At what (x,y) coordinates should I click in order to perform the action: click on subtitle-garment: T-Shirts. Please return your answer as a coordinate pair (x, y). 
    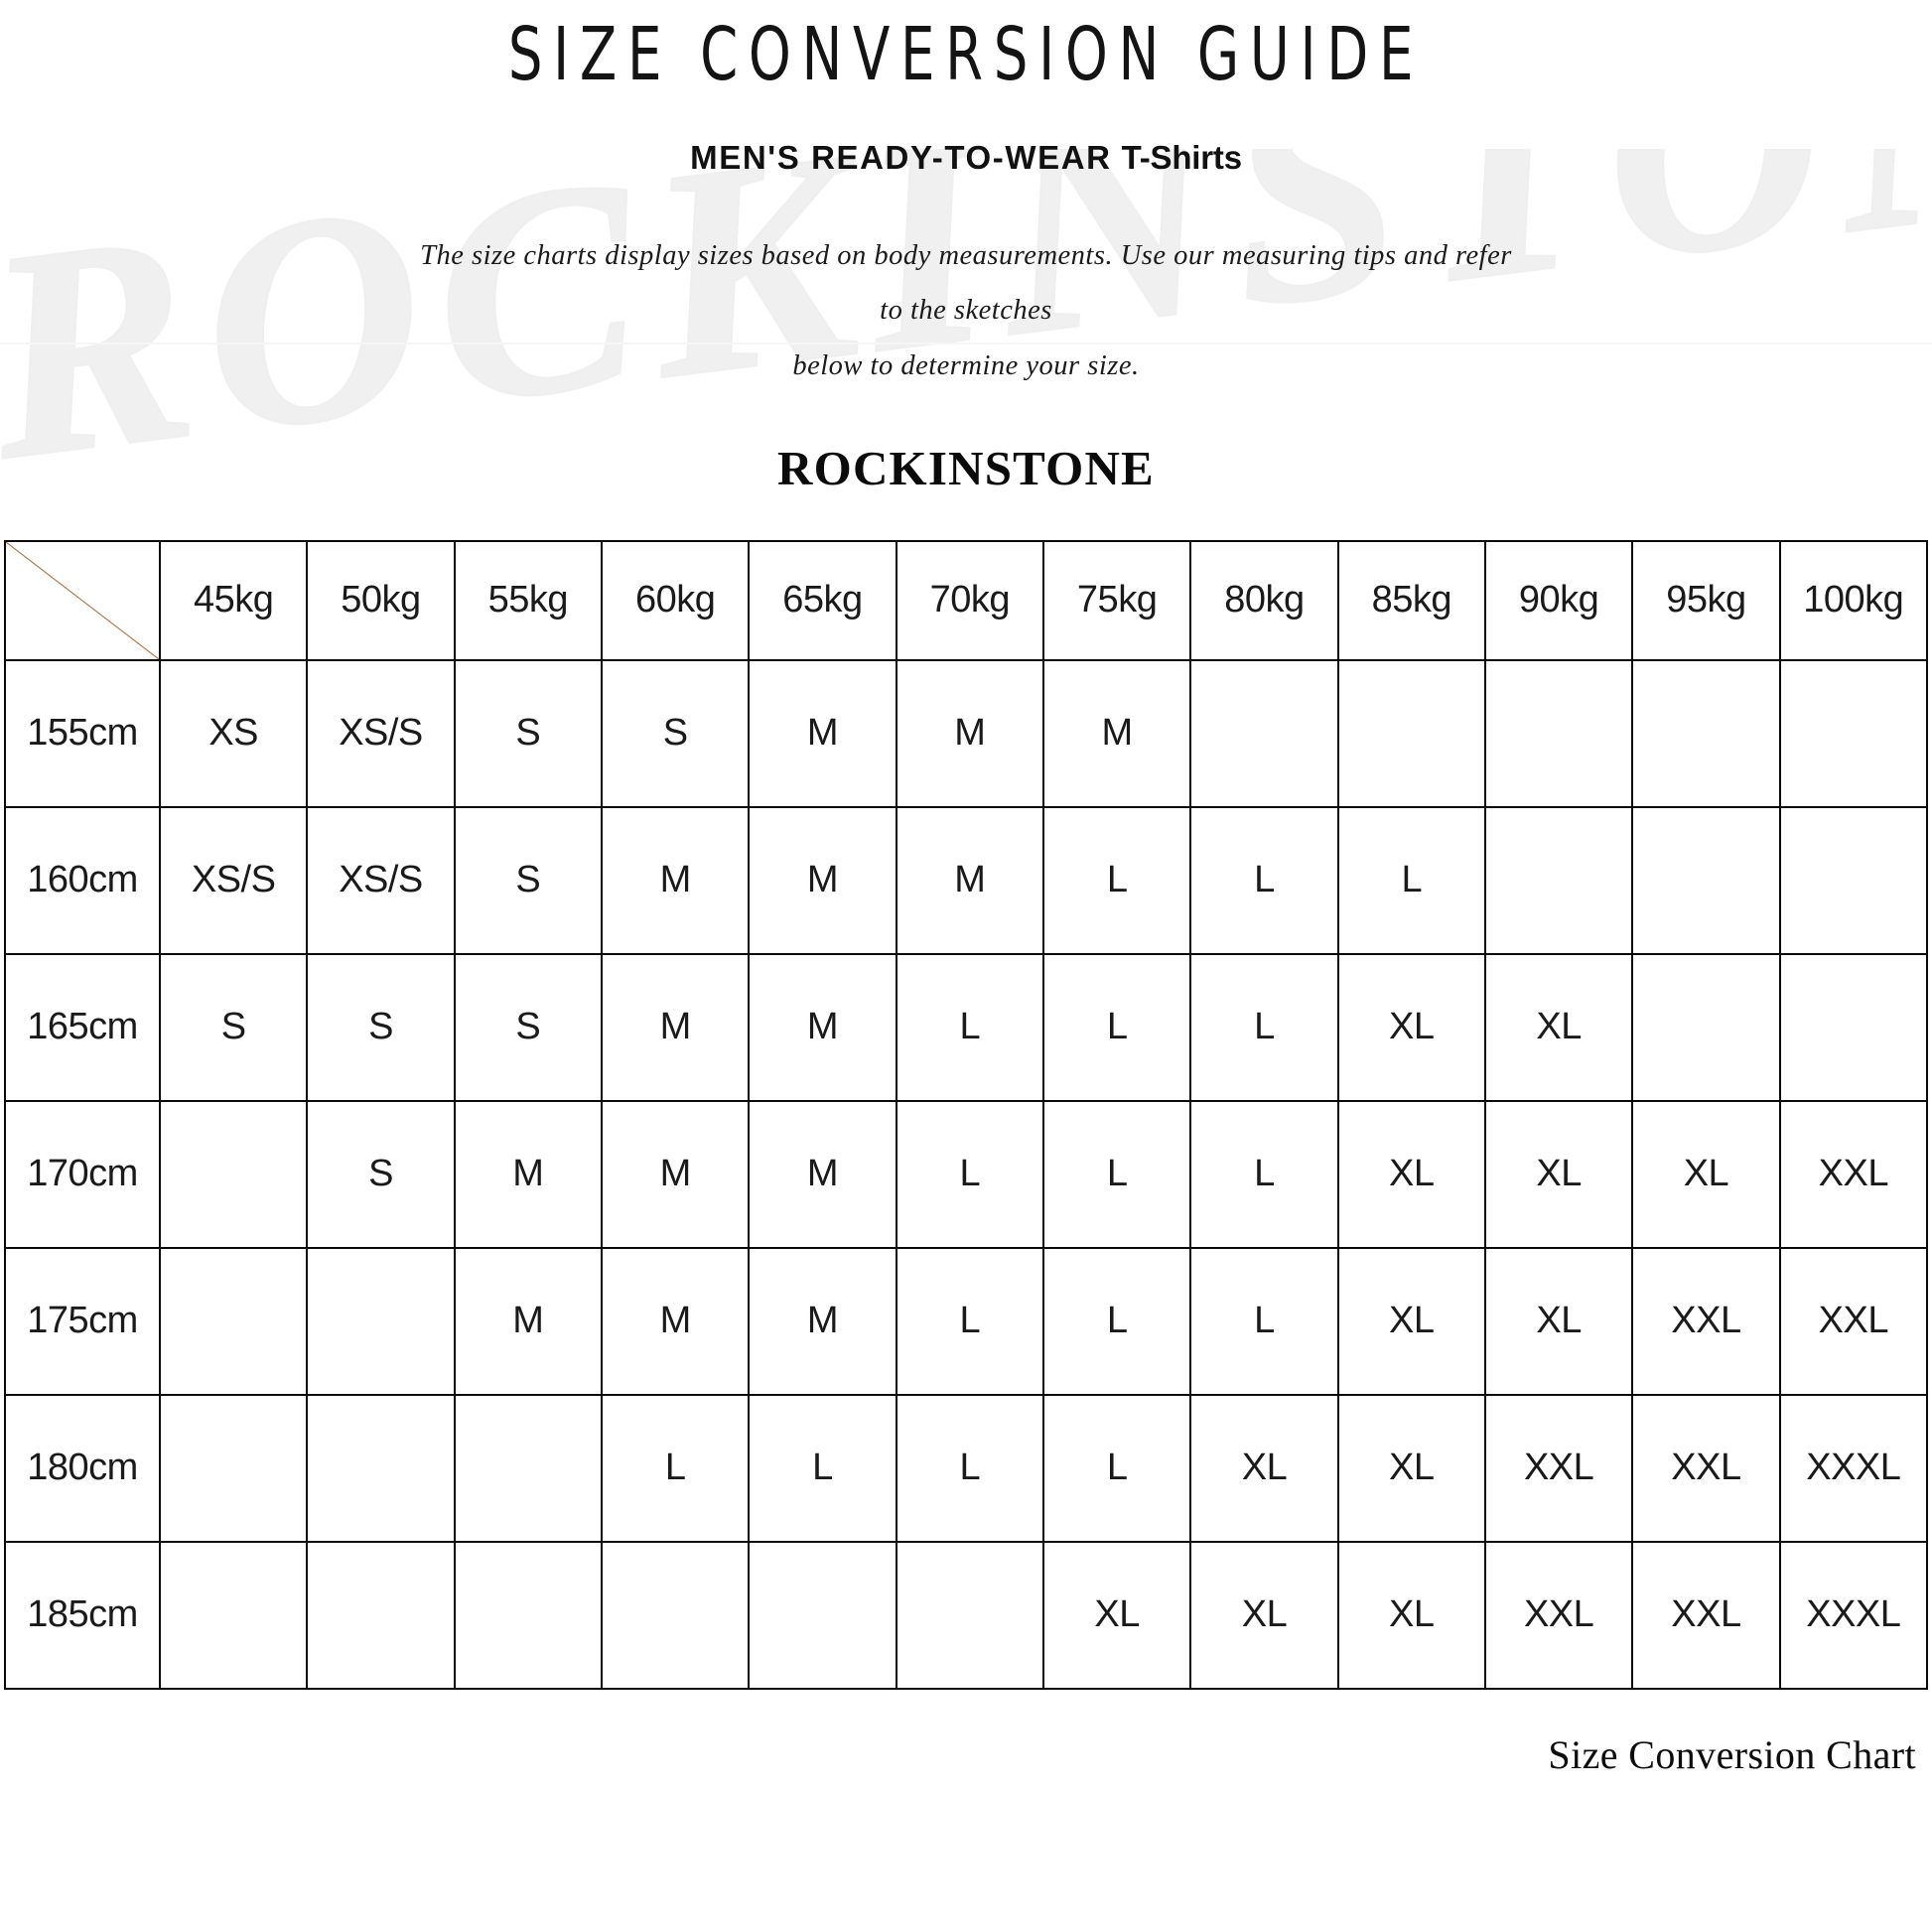
    Looking at the image, I should click on (1181, 157).